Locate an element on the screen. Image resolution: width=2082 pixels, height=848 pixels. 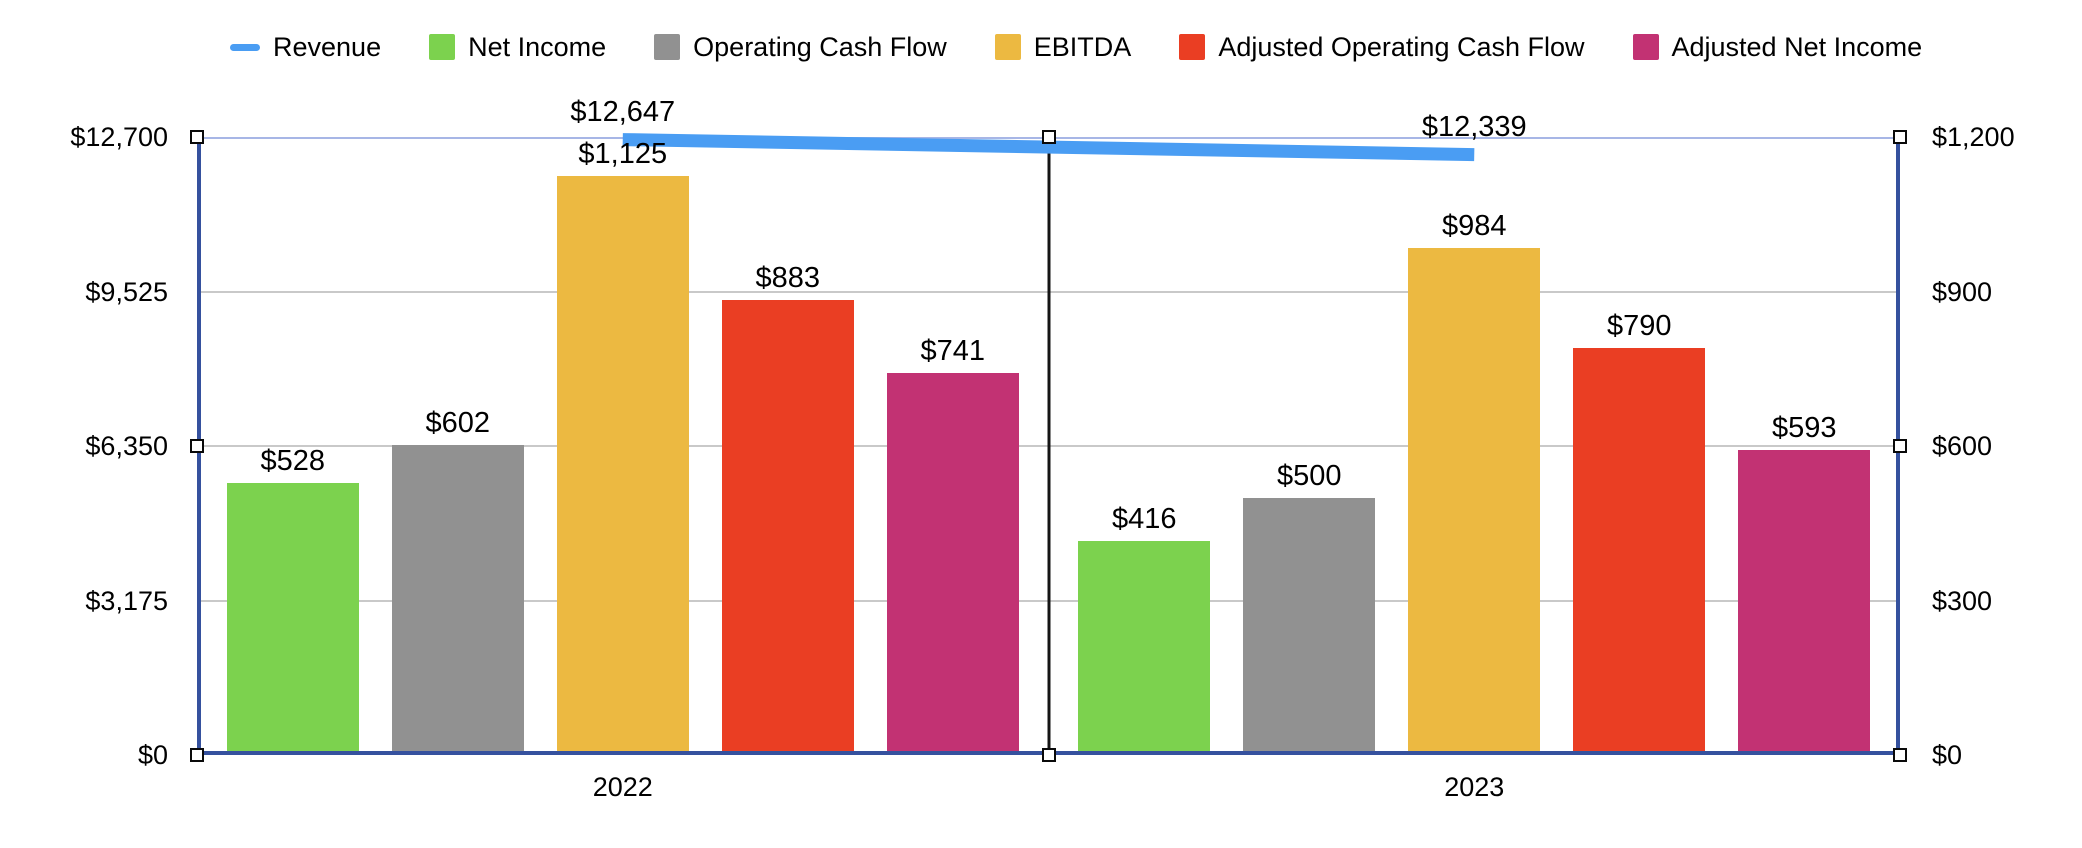
left-axis-tick--0: $0 is located at coordinates (152, 755).